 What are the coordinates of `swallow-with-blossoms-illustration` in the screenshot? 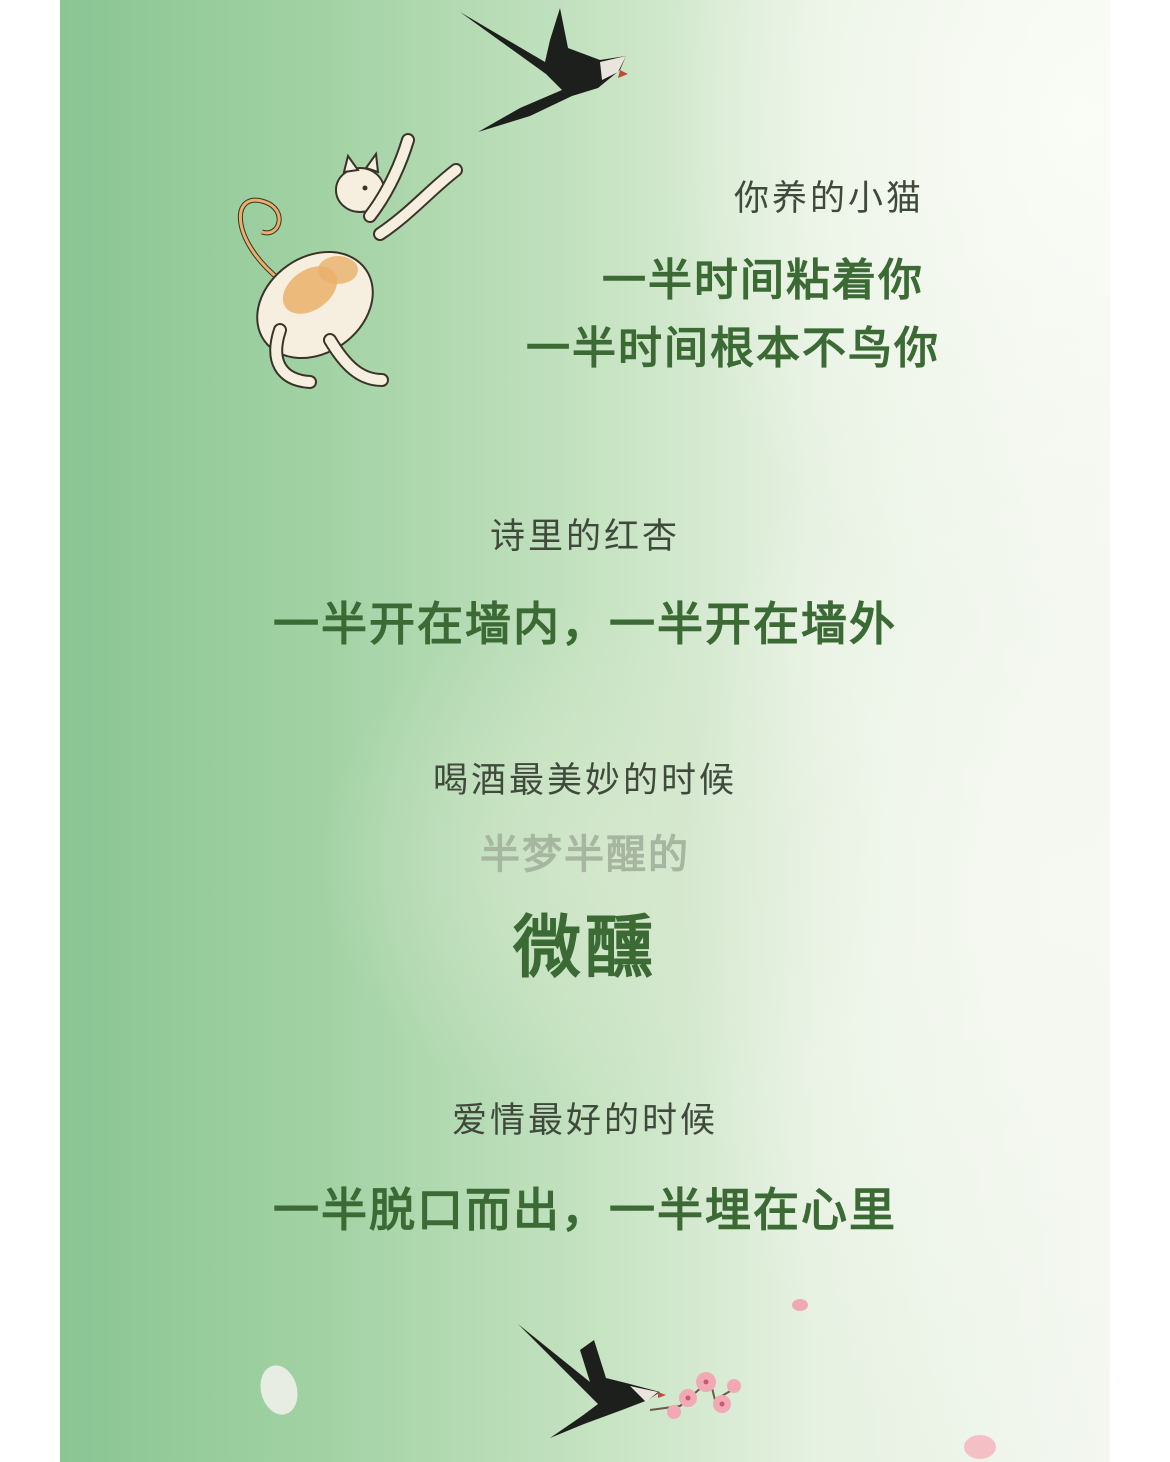 It's located at (629, 1381).